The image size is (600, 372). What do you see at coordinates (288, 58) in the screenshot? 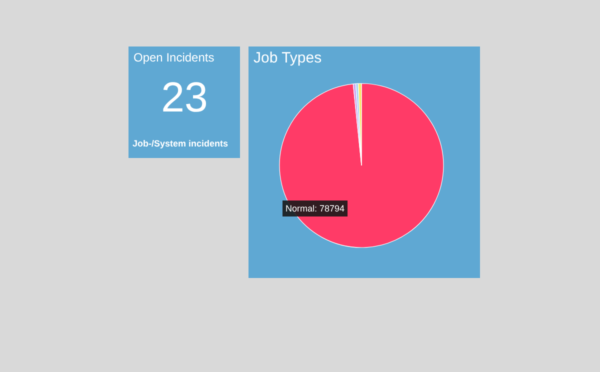
I see `chart-title: Job Types` at bounding box center [288, 58].